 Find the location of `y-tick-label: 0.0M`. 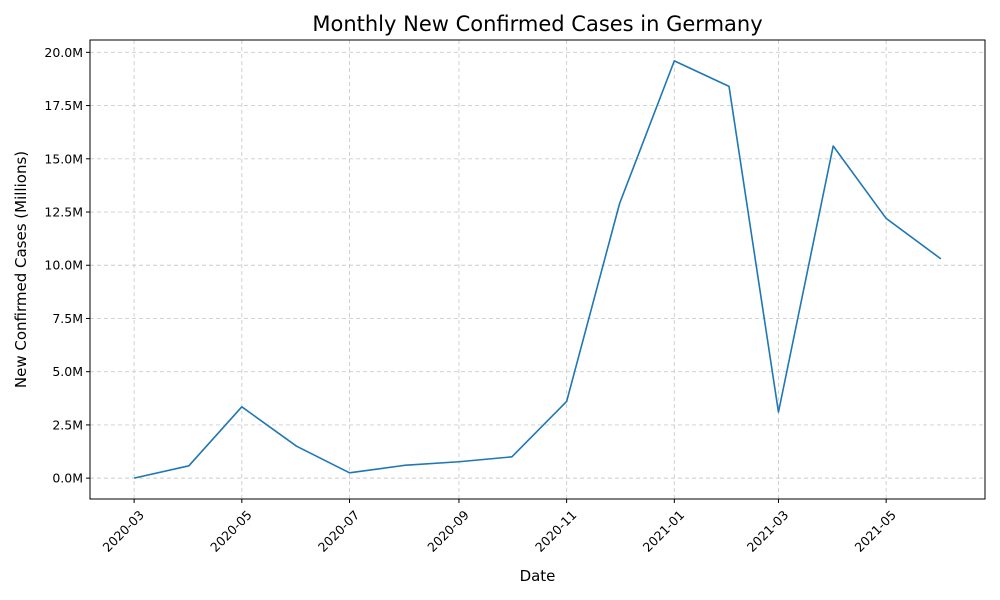

y-tick-label: 0.0M is located at coordinates (67, 478).